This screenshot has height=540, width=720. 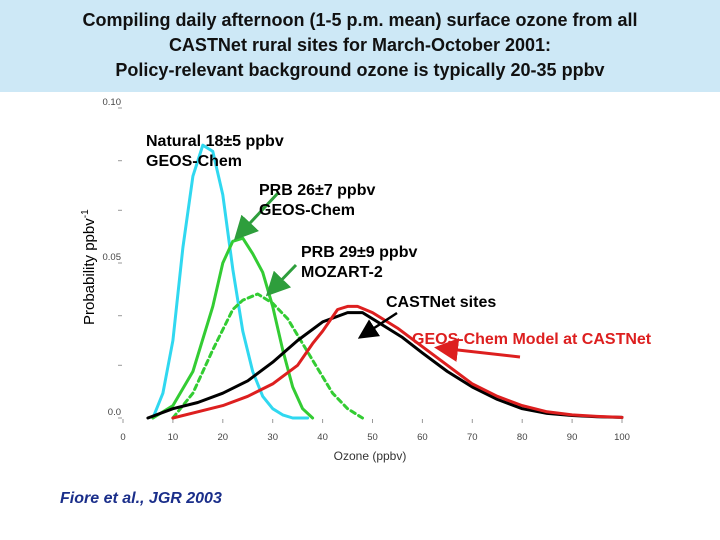 I want to click on prb-mozart-arrow, so click(x=281, y=280).